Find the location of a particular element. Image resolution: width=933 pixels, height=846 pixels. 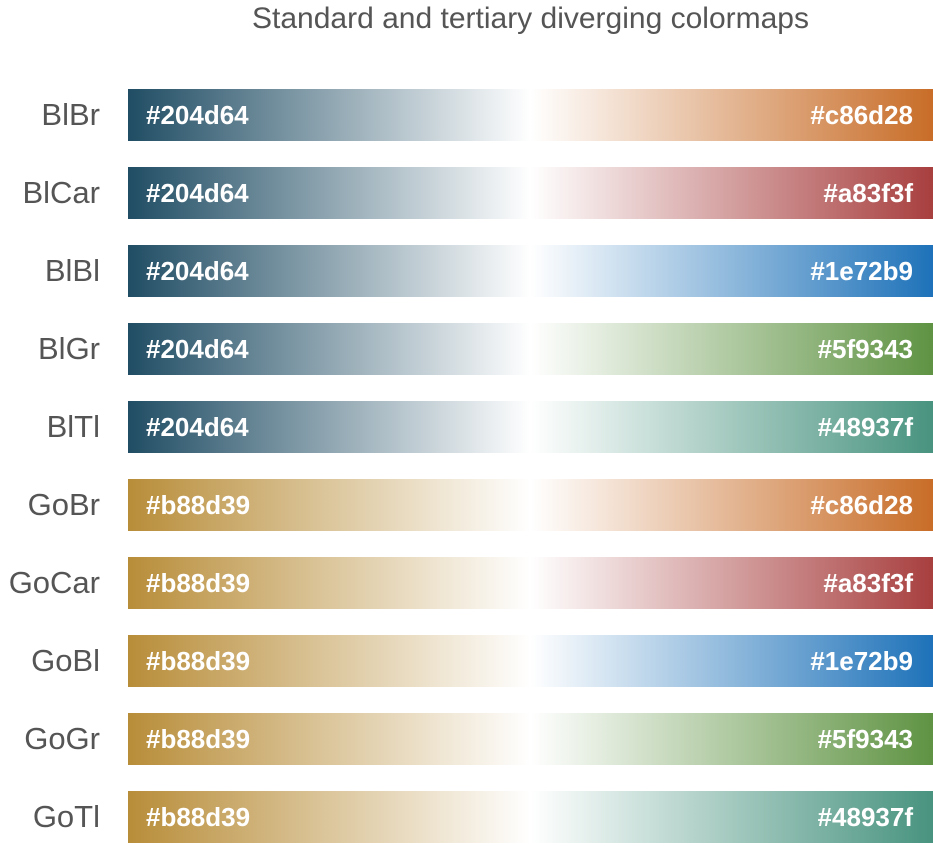

colormap-row: GoBl #b88d39 #1e72b9 is located at coordinates (466, 661).